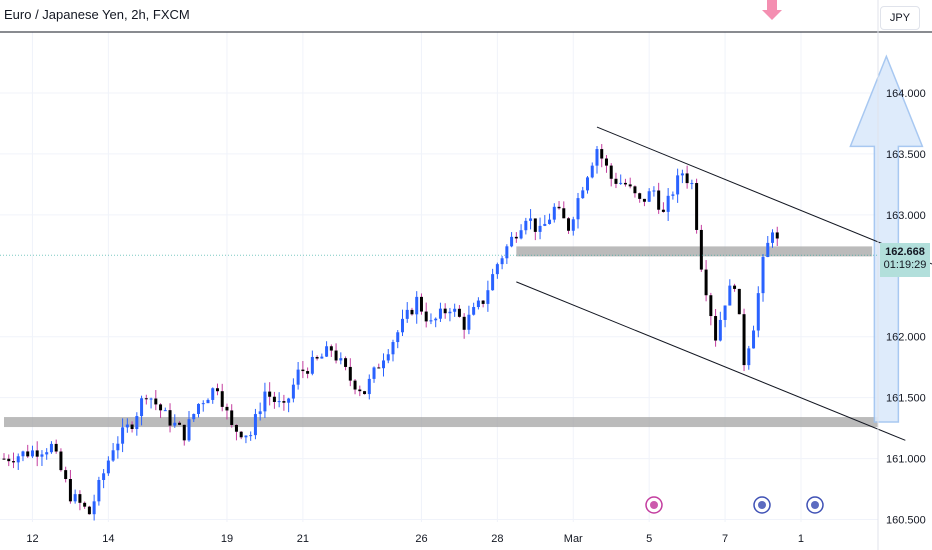  What do you see at coordinates (227, 539) in the screenshot?
I see `x-tick-label: 19` at bounding box center [227, 539].